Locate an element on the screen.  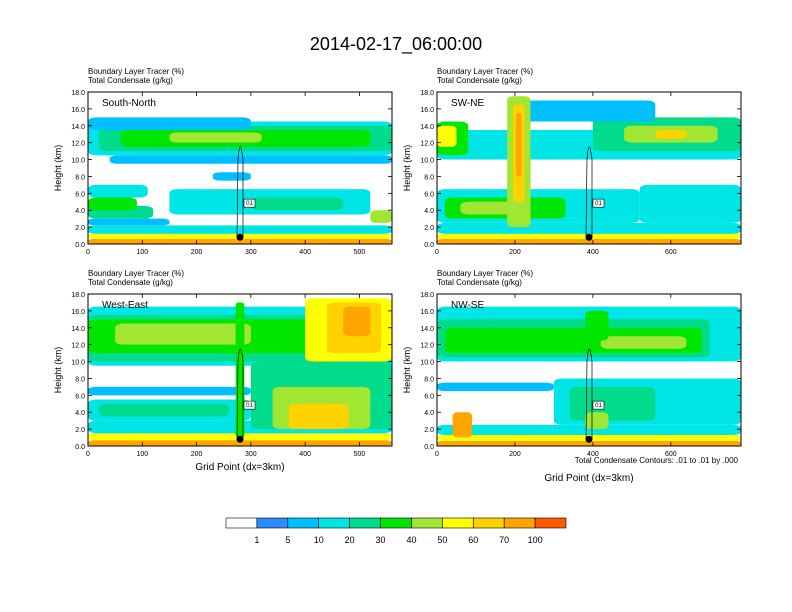
contour-label-west-east: 01 is located at coordinates (249, 405).